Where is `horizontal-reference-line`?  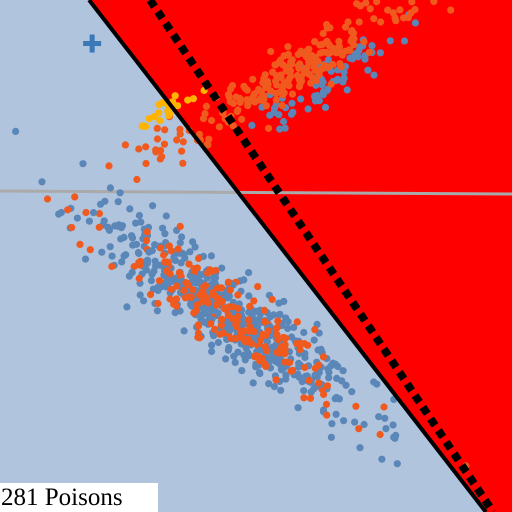
horizontal-reference-line is located at coordinates (256, 192).